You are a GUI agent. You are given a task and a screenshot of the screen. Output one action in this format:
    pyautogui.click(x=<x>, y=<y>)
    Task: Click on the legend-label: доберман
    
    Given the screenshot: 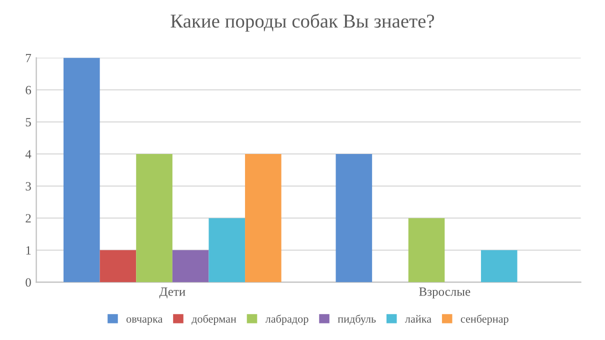 What is the action you would take?
    pyautogui.click(x=214, y=319)
    